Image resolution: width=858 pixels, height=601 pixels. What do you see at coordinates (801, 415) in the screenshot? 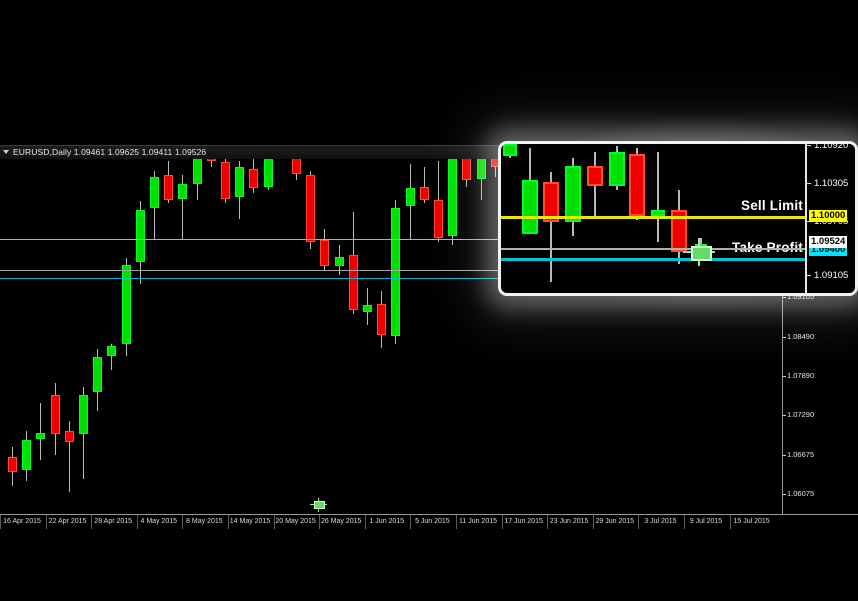
I see `price-tick-label: 1.07290` at bounding box center [801, 415].